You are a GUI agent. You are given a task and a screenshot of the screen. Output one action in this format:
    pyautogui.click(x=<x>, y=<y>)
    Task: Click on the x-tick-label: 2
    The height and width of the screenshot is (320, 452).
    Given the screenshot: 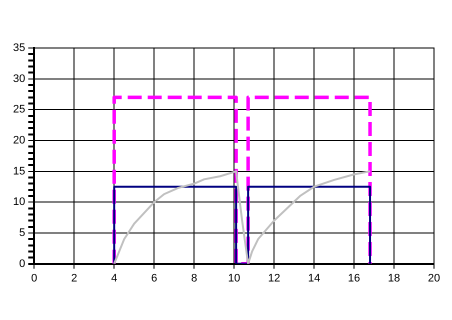 What is the action you would take?
    pyautogui.click(x=74, y=278)
    